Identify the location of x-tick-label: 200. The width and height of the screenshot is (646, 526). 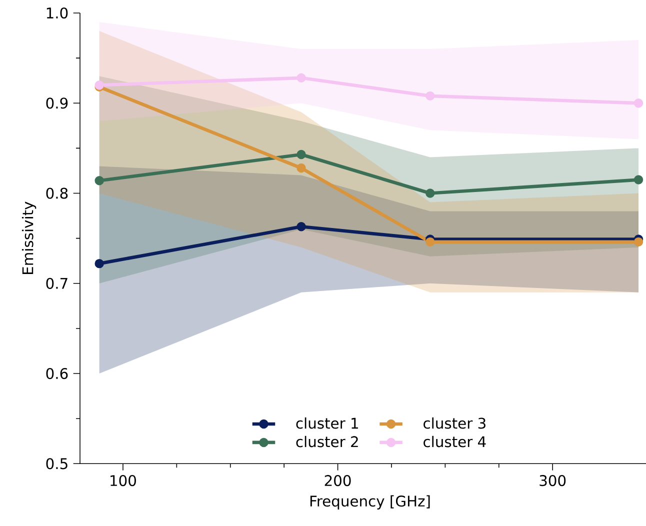
(337, 480).